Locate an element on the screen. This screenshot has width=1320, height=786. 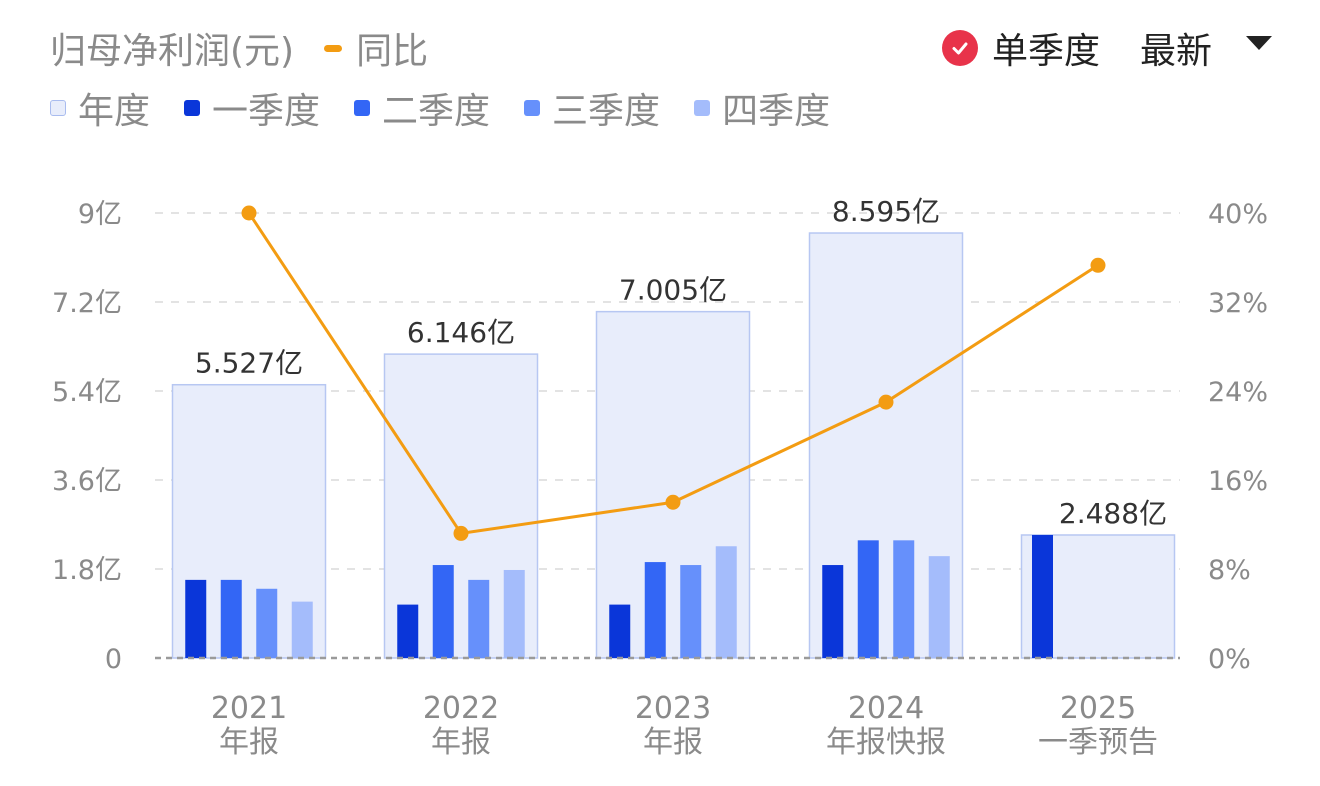
legend: 年度 一季度 二季度 三季度 四季度 is located at coordinates (457, 108).